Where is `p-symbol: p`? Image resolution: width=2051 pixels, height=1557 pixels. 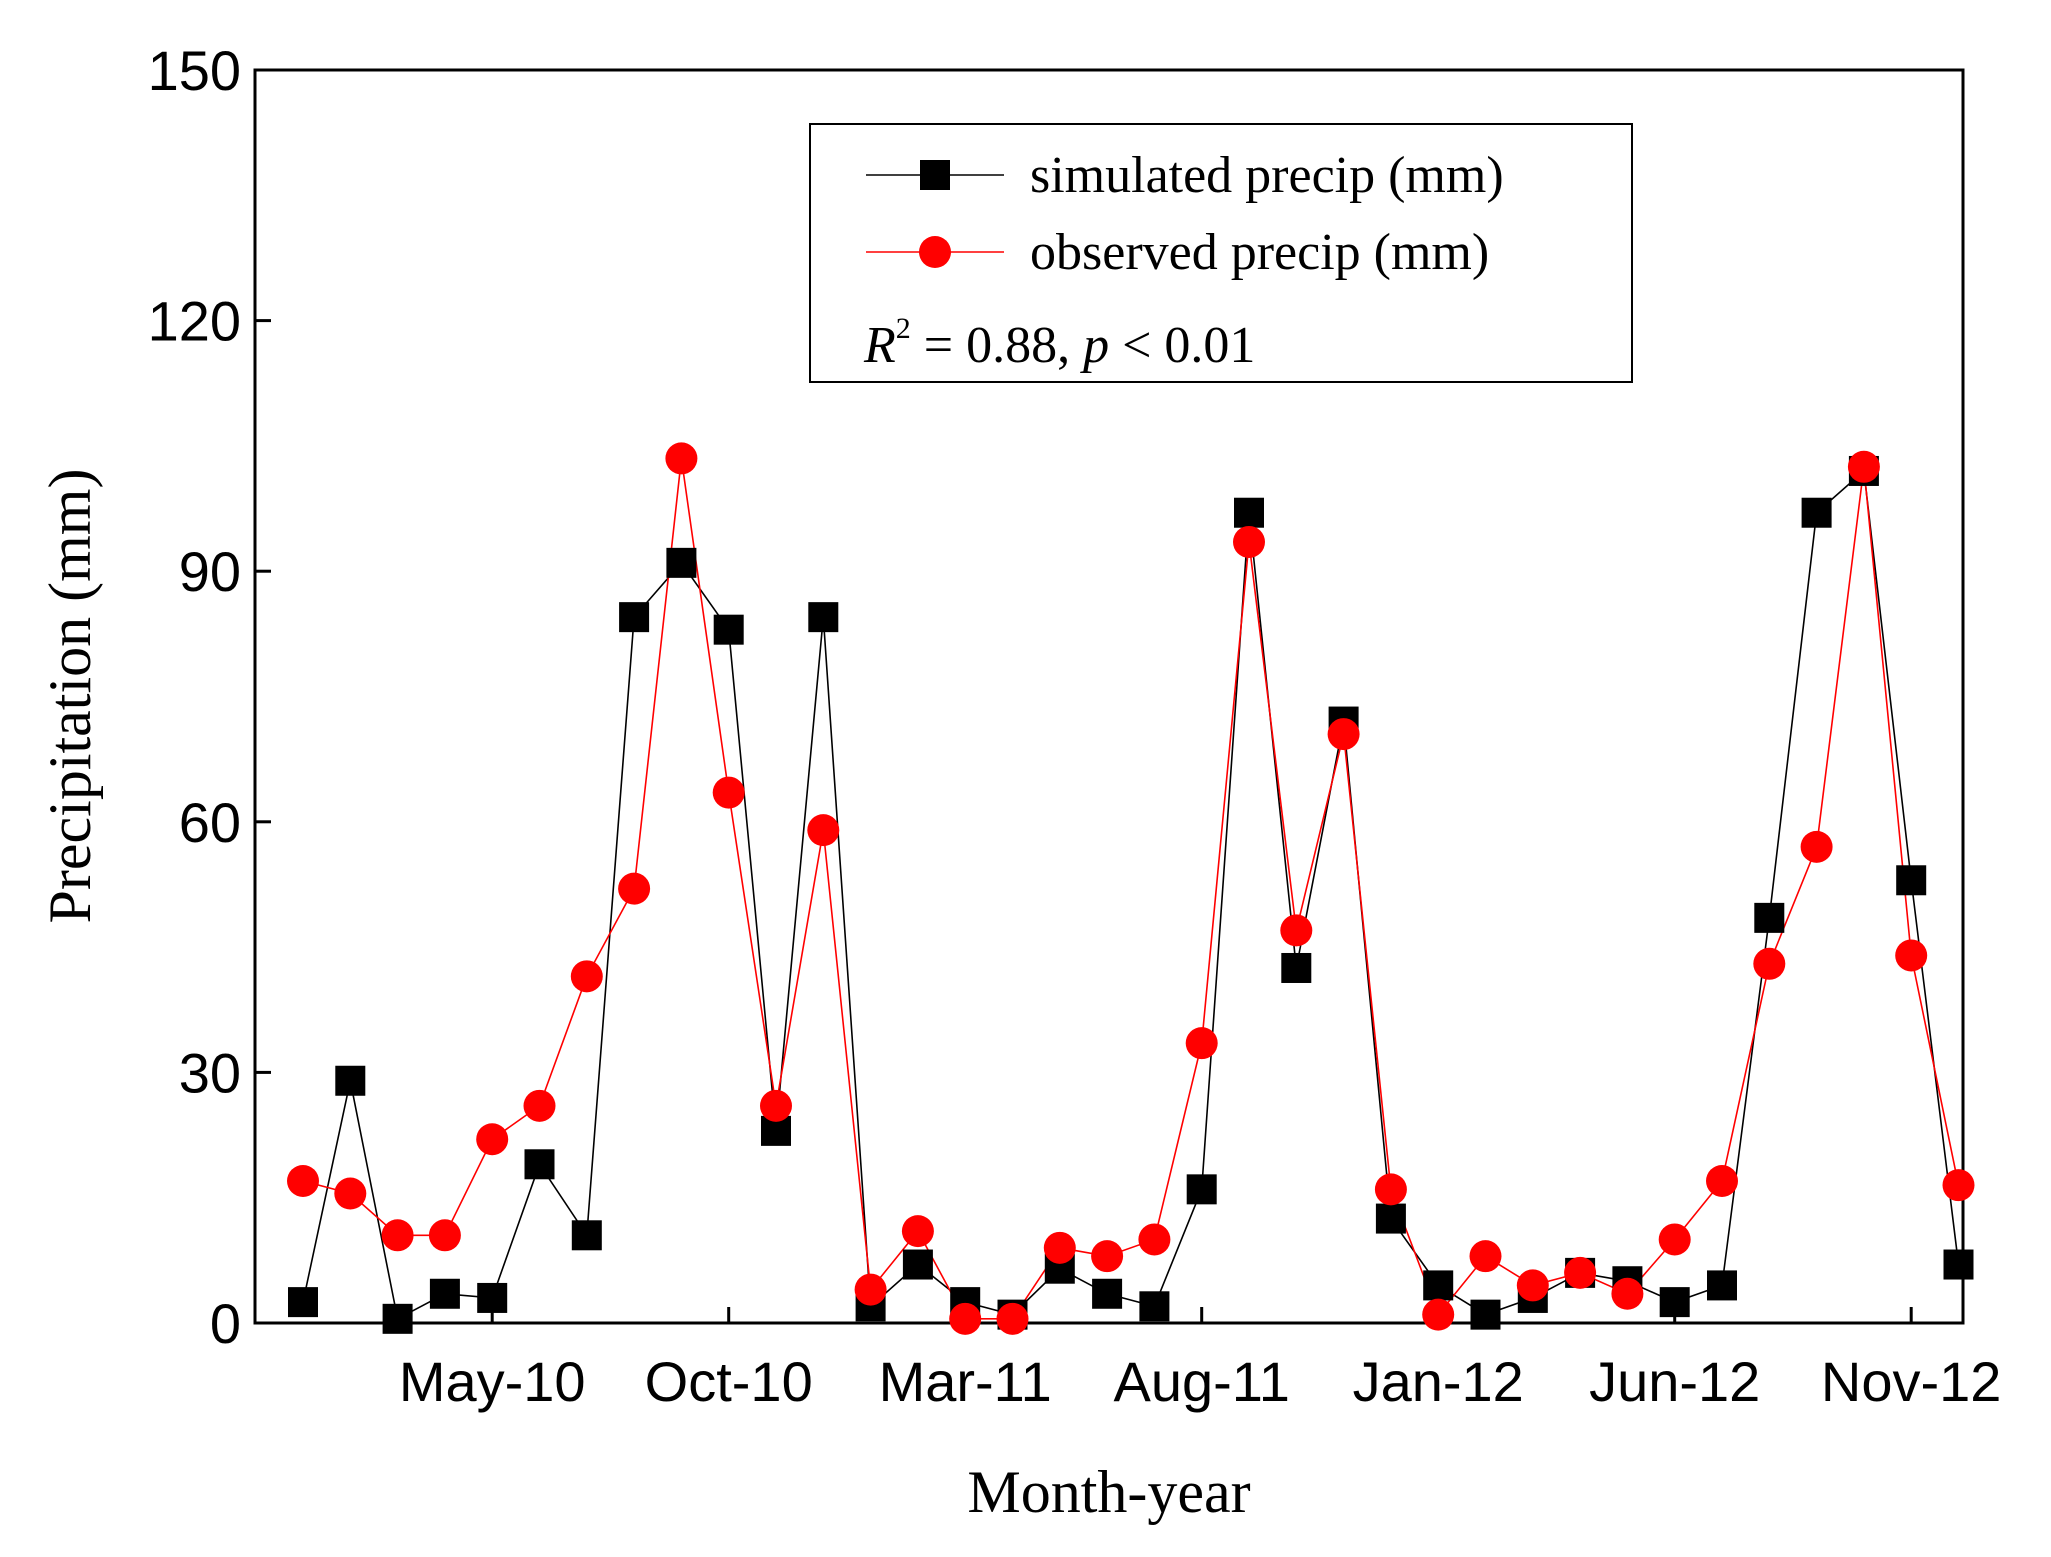 p-symbol: p is located at coordinates (1094, 345).